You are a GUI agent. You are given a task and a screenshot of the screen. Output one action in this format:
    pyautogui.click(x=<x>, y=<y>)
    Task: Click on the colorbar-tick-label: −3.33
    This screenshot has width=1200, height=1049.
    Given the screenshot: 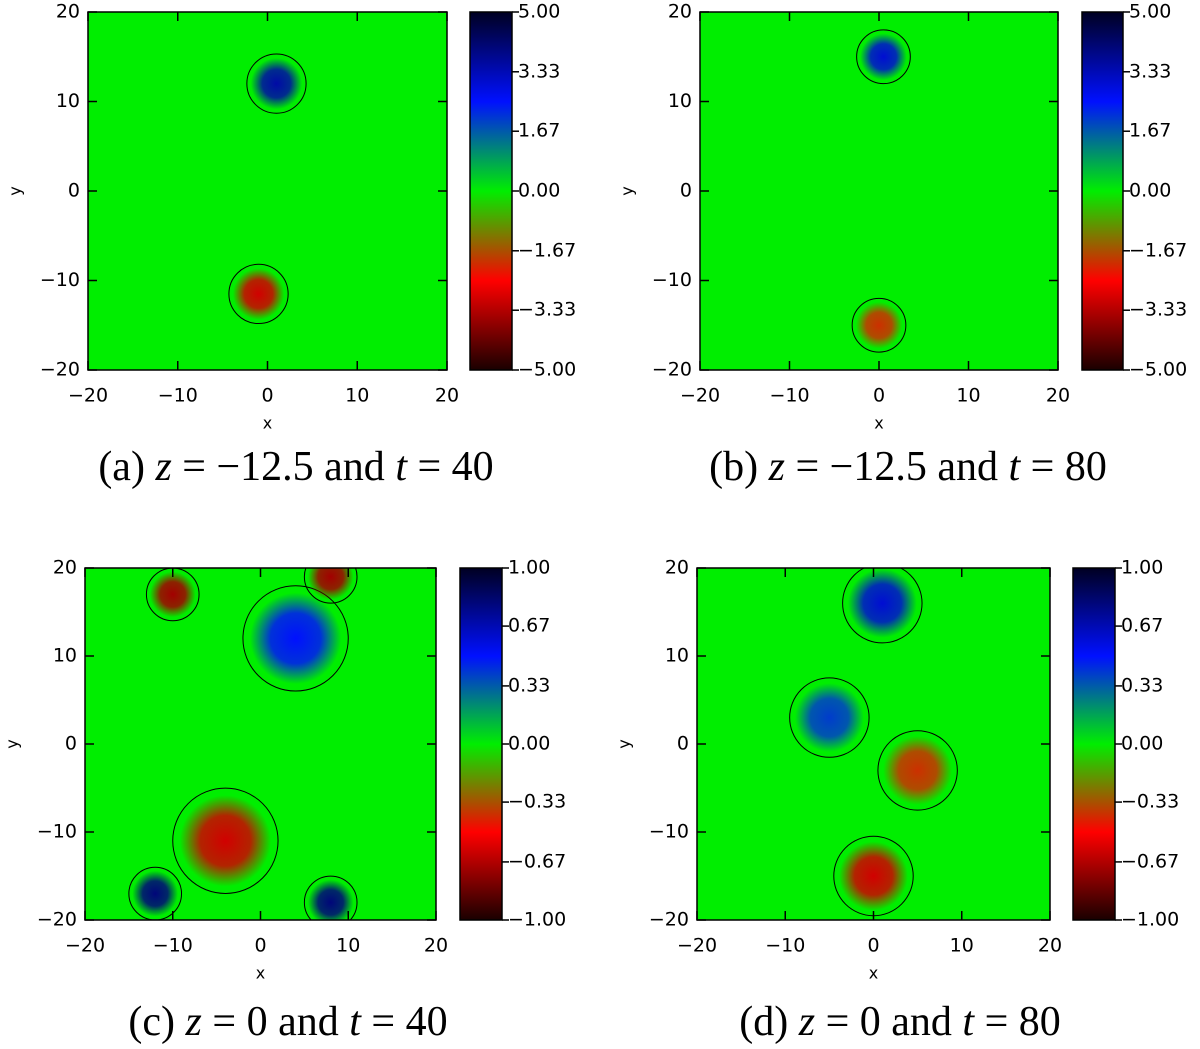 What is the action you would take?
    pyautogui.click(x=547, y=310)
    